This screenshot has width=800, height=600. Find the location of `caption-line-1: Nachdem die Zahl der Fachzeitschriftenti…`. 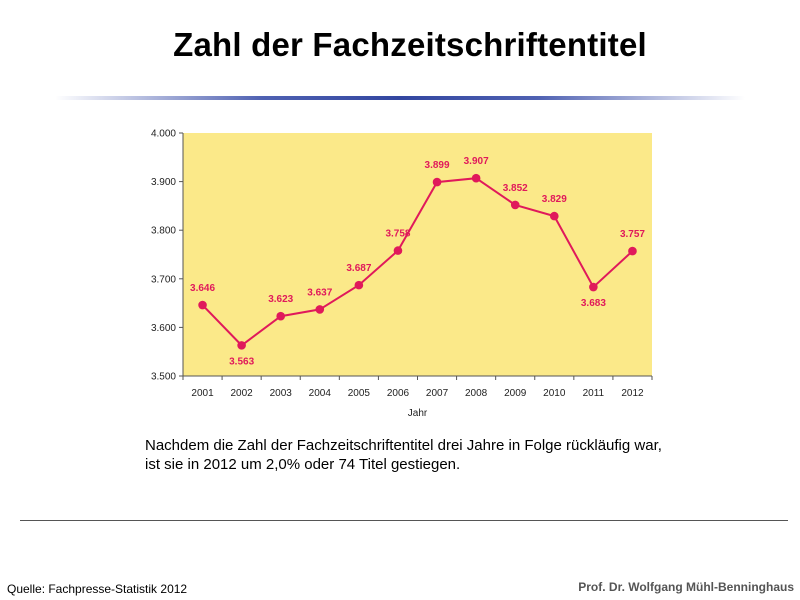

caption-line-1: Nachdem die Zahl der Fachzeitschriftenti… is located at coordinates (403, 445).